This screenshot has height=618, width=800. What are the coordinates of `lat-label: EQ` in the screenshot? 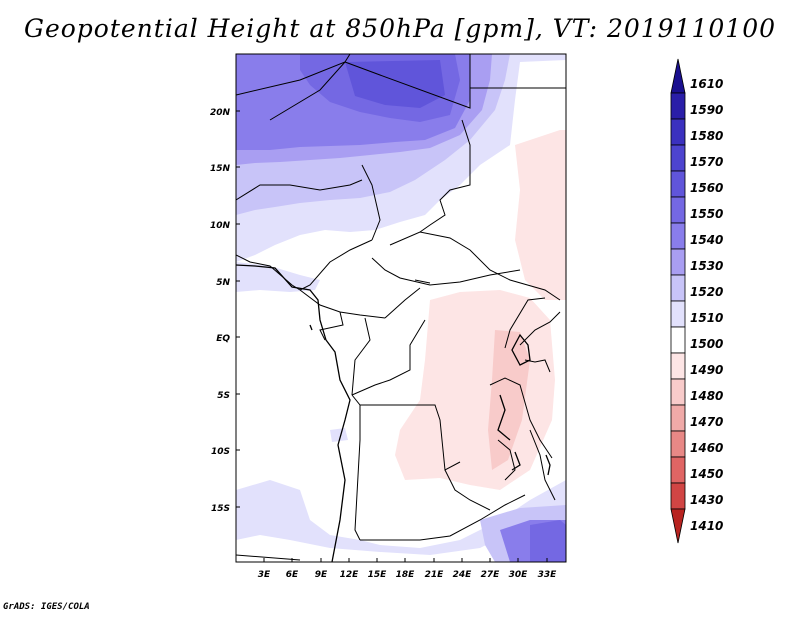 It's located at (223, 339).